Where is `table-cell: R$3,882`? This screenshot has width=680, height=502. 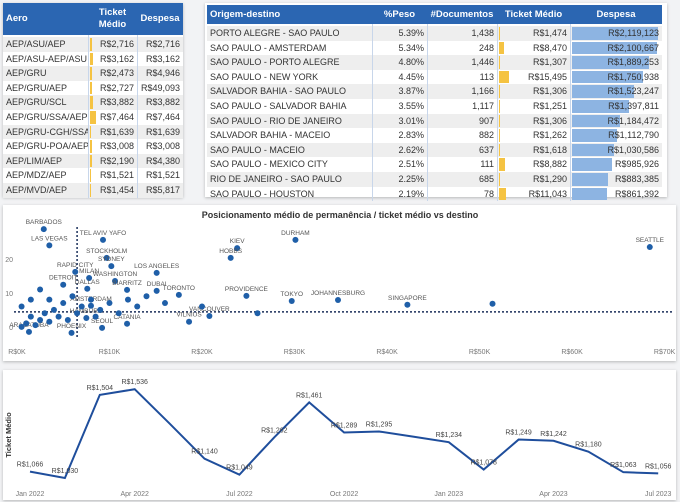
table-cell: R$3,882 is located at coordinates (116, 102).